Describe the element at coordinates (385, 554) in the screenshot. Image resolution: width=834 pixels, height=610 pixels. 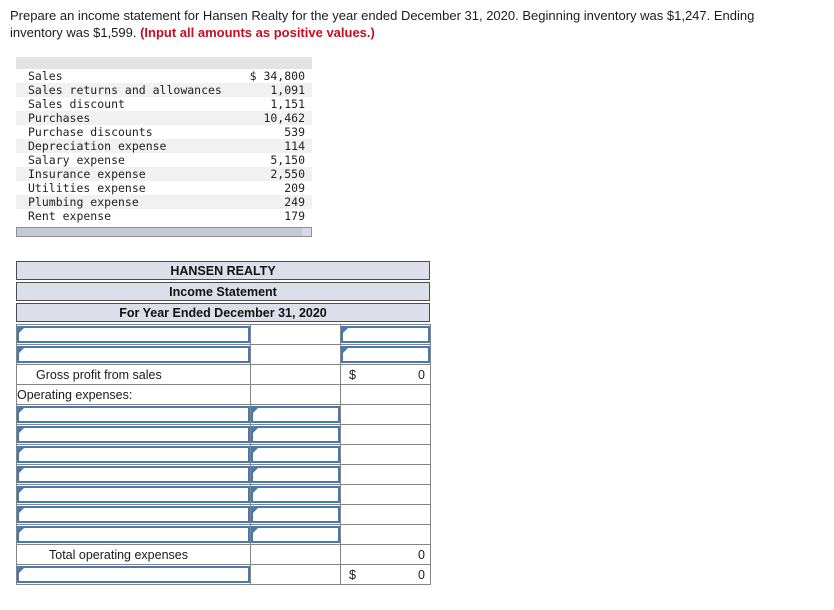
I see `computed-amount-cell: 0` at that location.